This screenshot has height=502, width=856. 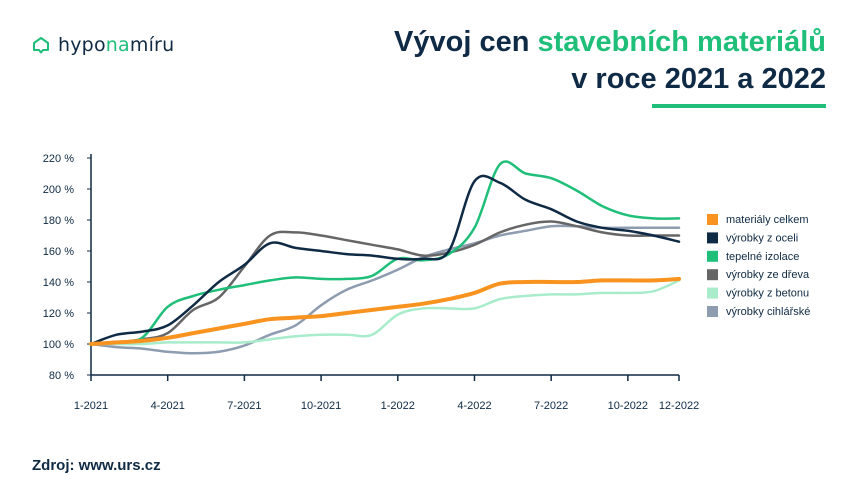 What do you see at coordinates (41, 45) in the screenshot?
I see `house-icon` at bounding box center [41, 45].